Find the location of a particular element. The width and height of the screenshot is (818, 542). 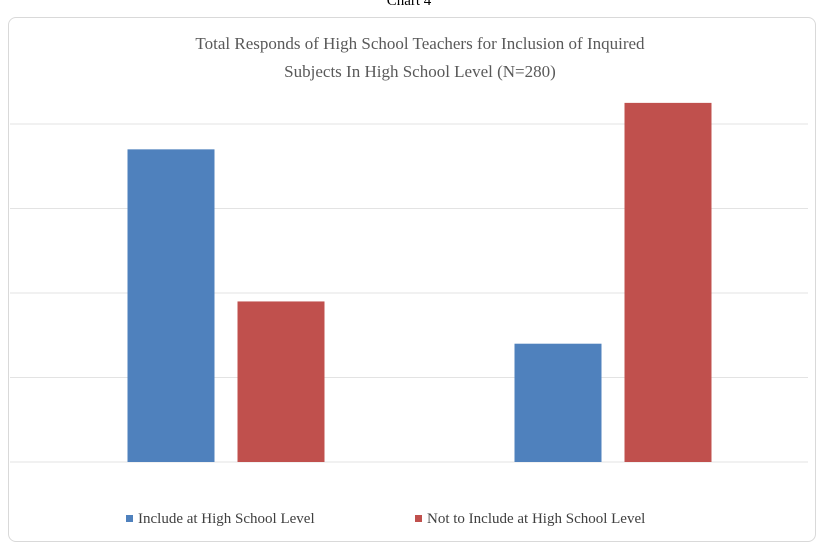

chart-title-line-2: Subjects In High School Level (N=280) is located at coordinates (420, 71).